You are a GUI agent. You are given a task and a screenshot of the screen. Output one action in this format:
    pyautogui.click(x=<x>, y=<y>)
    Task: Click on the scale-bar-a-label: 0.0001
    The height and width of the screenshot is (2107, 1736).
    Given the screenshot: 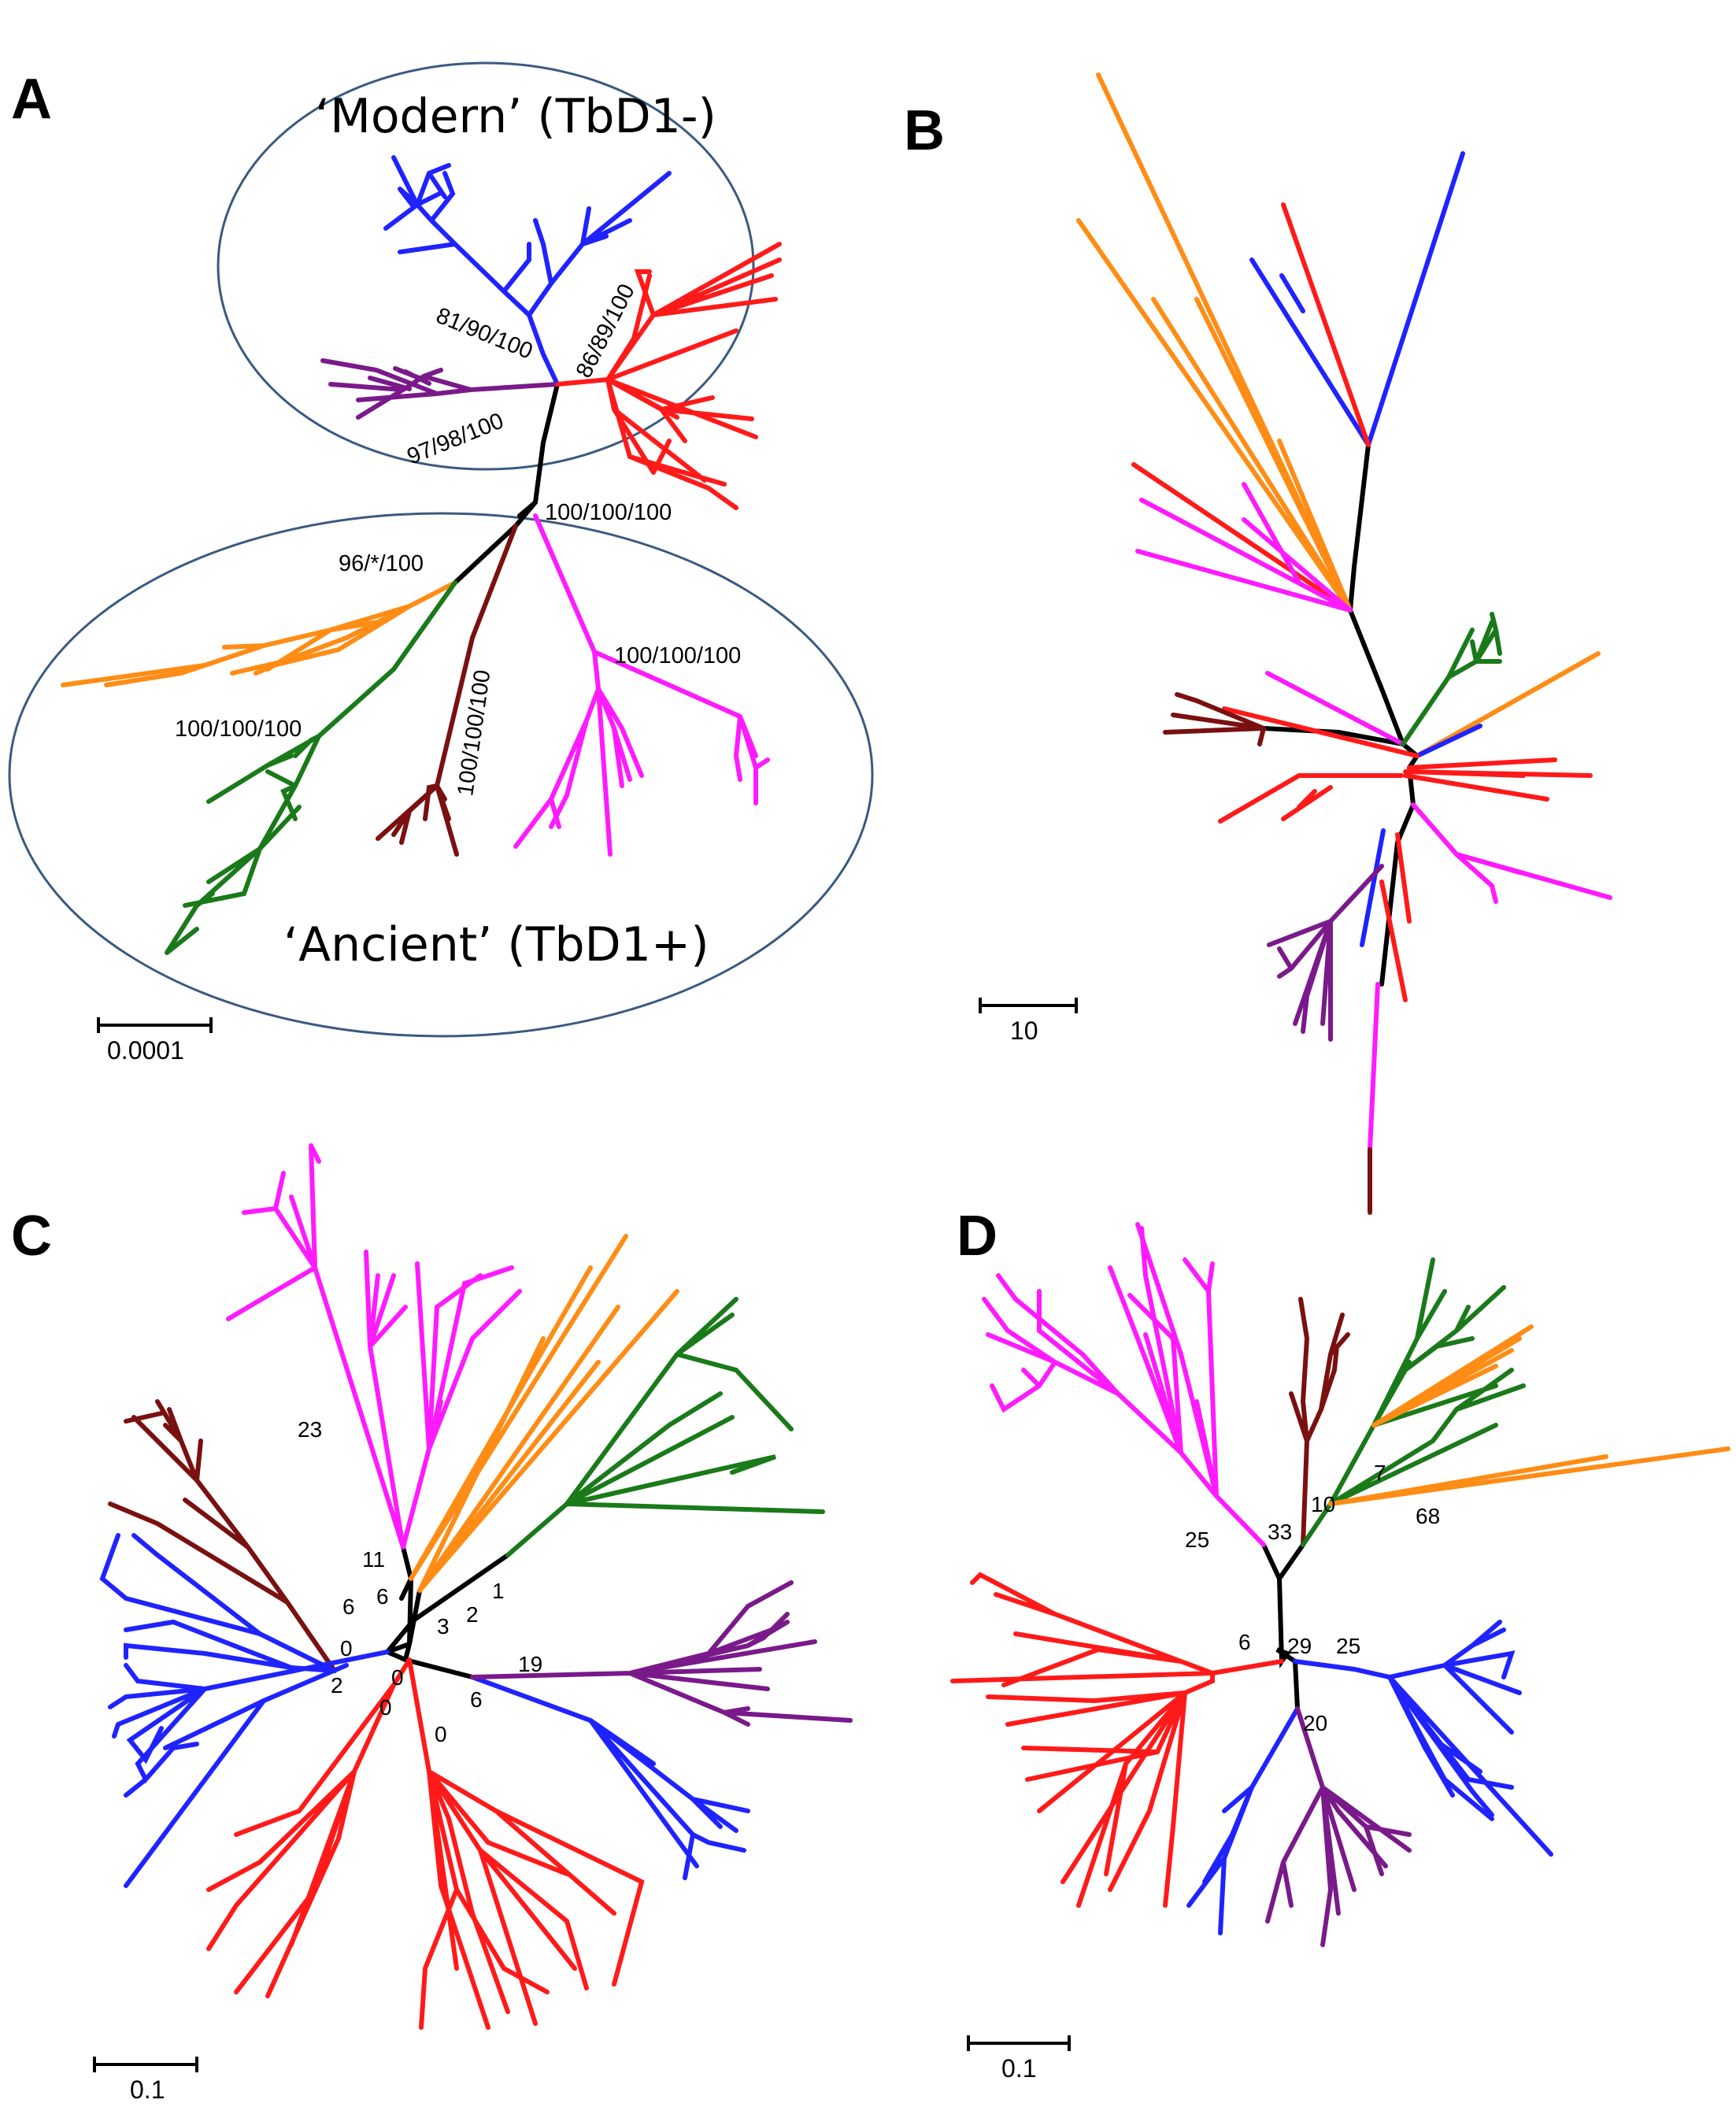 What is the action you would take?
    pyautogui.click(x=145, y=1050)
    